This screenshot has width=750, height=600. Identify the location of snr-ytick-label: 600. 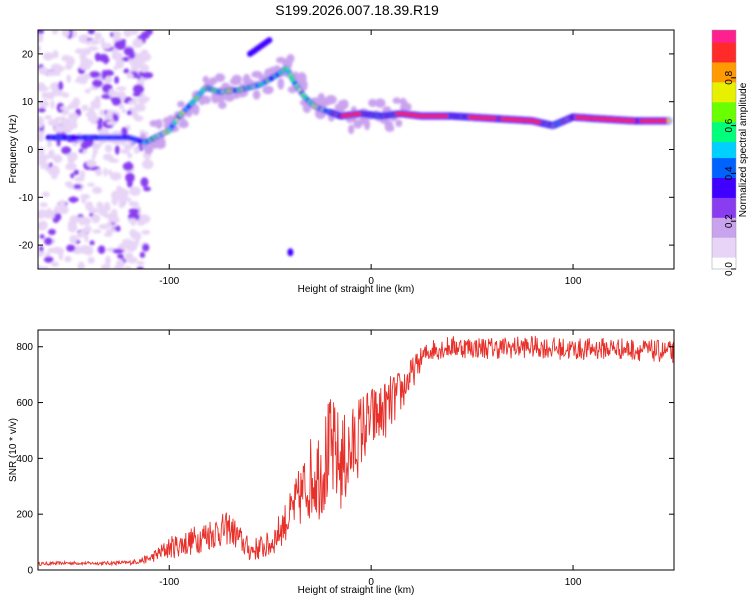
(24, 403).